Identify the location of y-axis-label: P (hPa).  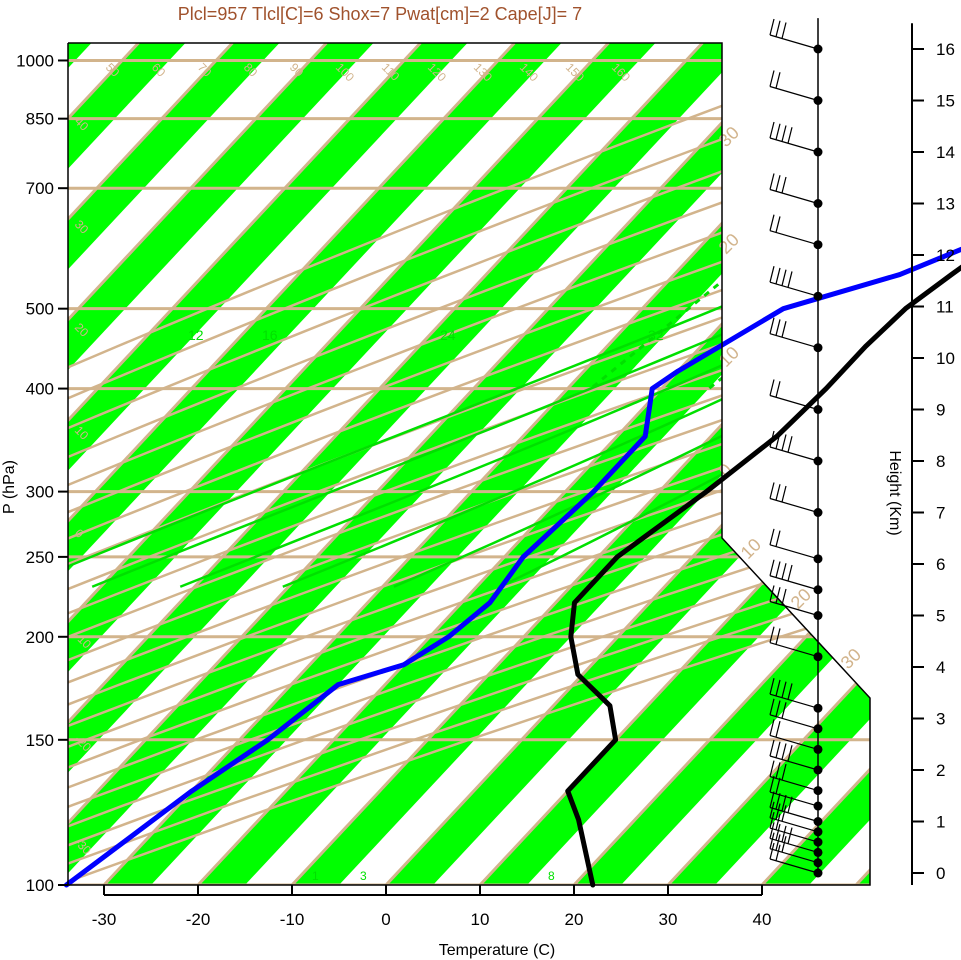
(9, 487).